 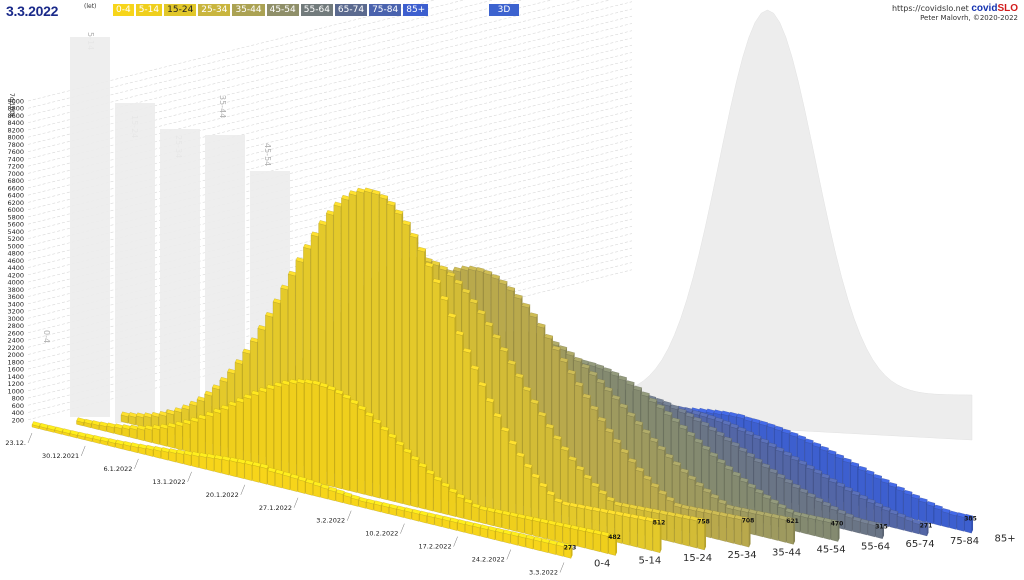 What do you see at coordinates (351, 10) in the screenshot?
I see `legend-chip-65-74: 65-74` at bounding box center [351, 10].